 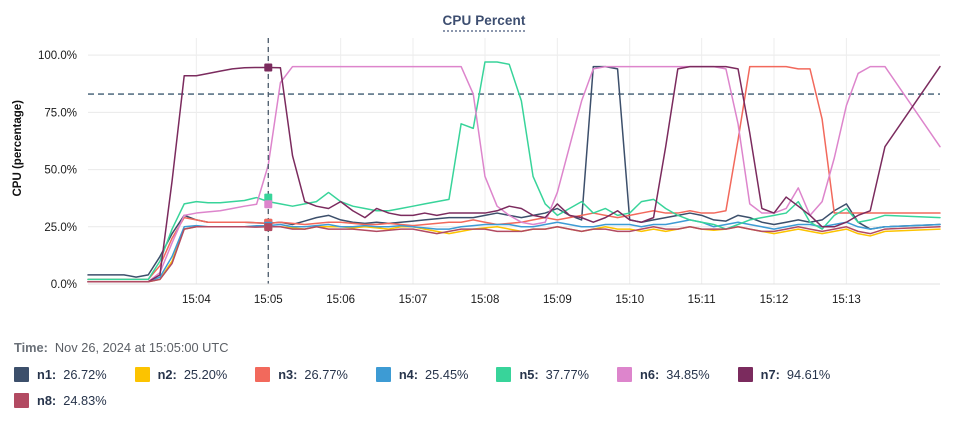 I want to click on time-value: Nov 26, 2024 at 15:05:00 UTC, so click(x=141, y=347).